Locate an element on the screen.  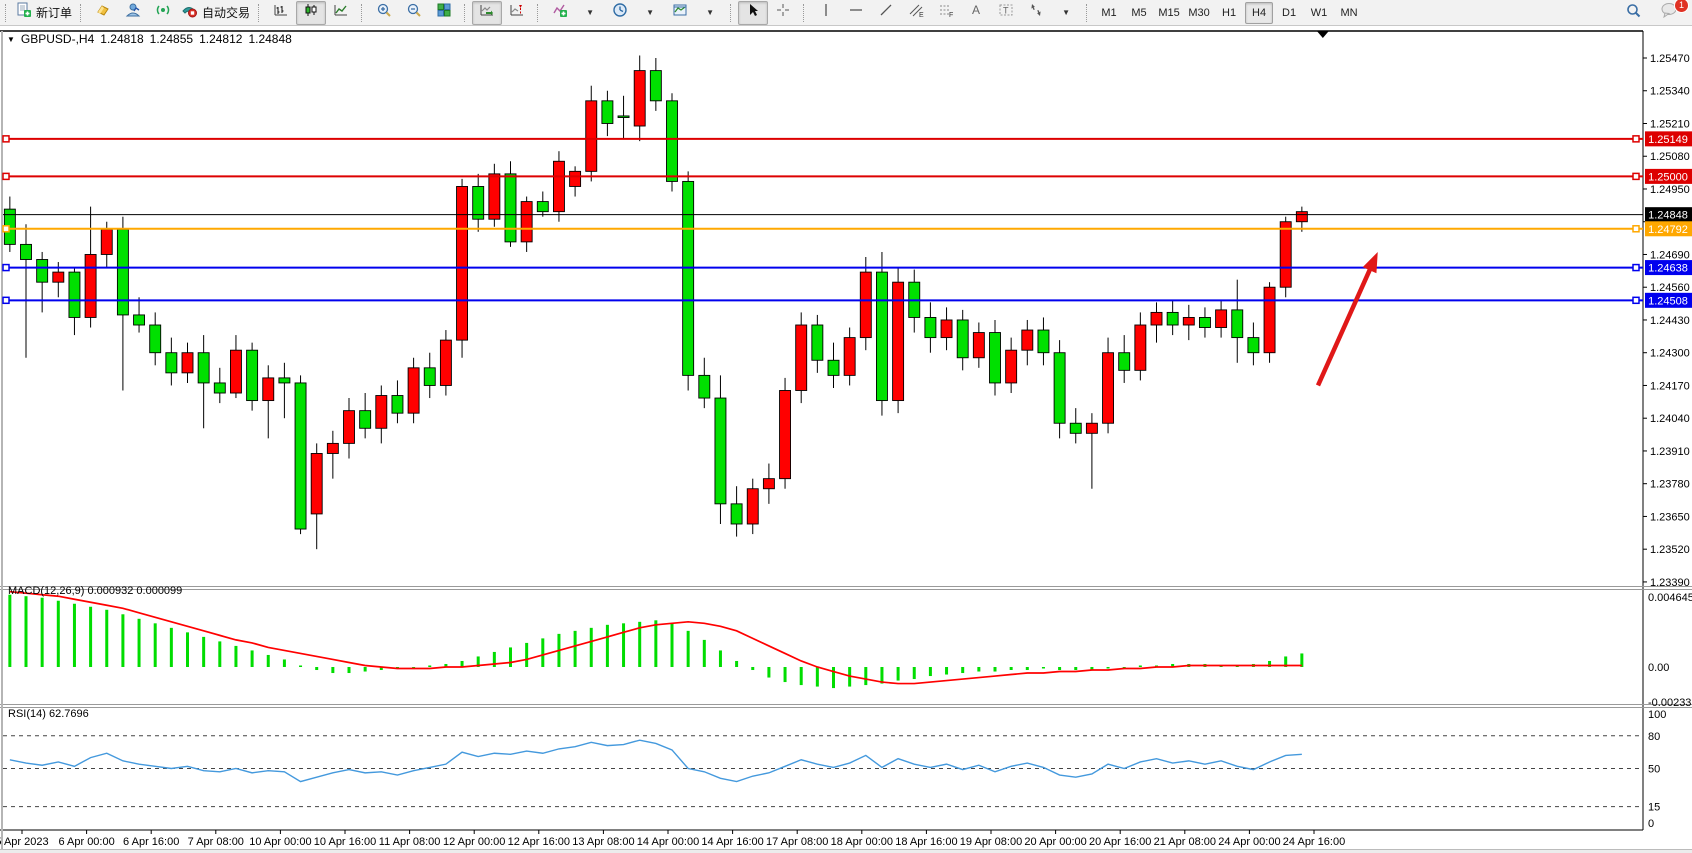
svg-text: 1.25000 is located at coordinates (1668, 177).